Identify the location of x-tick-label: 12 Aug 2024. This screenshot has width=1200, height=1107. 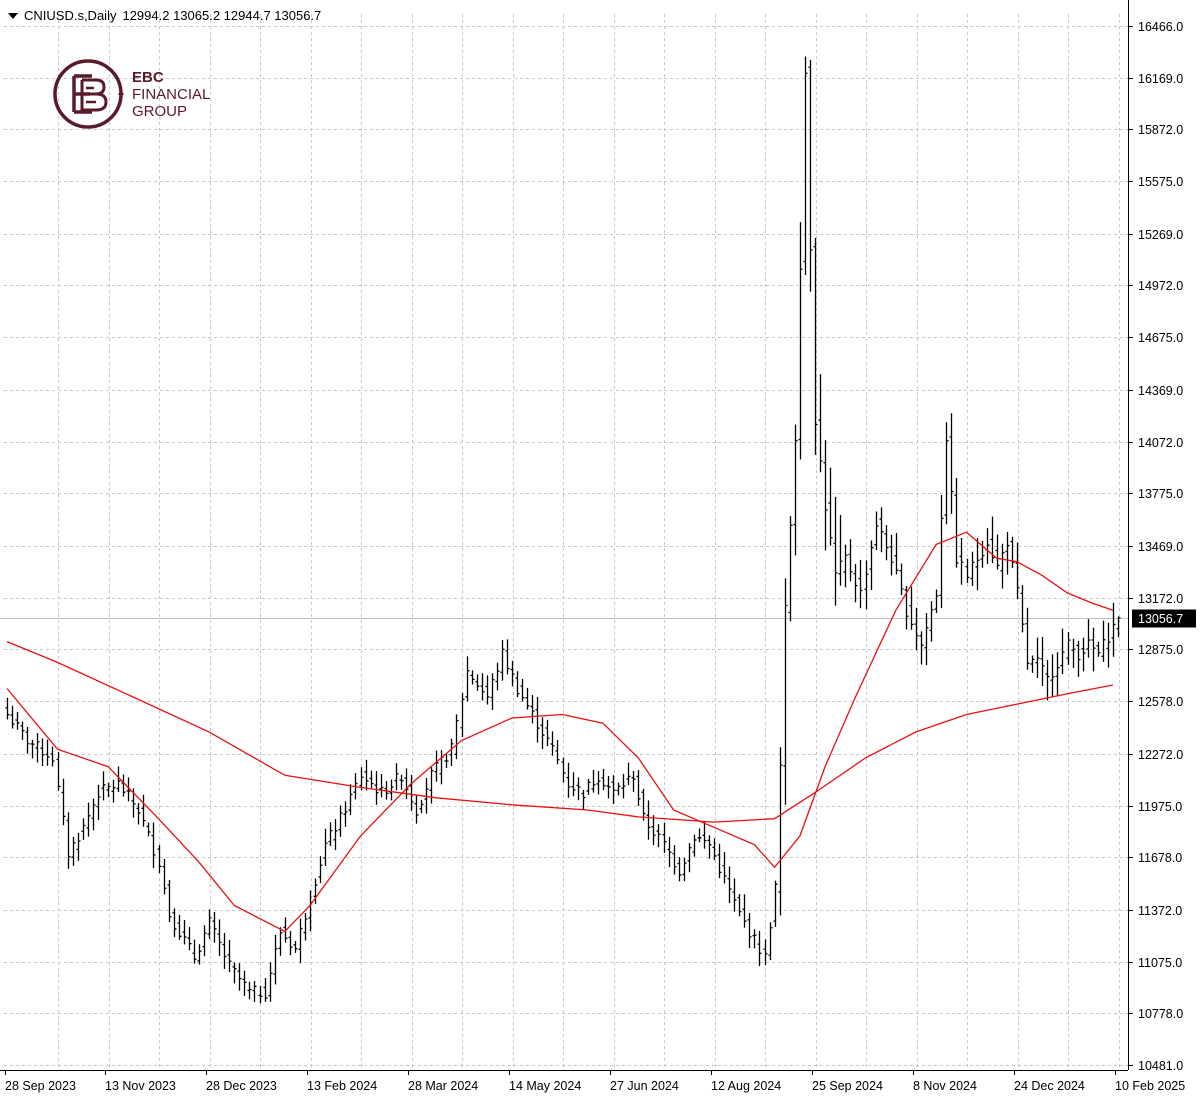
(746, 1086).